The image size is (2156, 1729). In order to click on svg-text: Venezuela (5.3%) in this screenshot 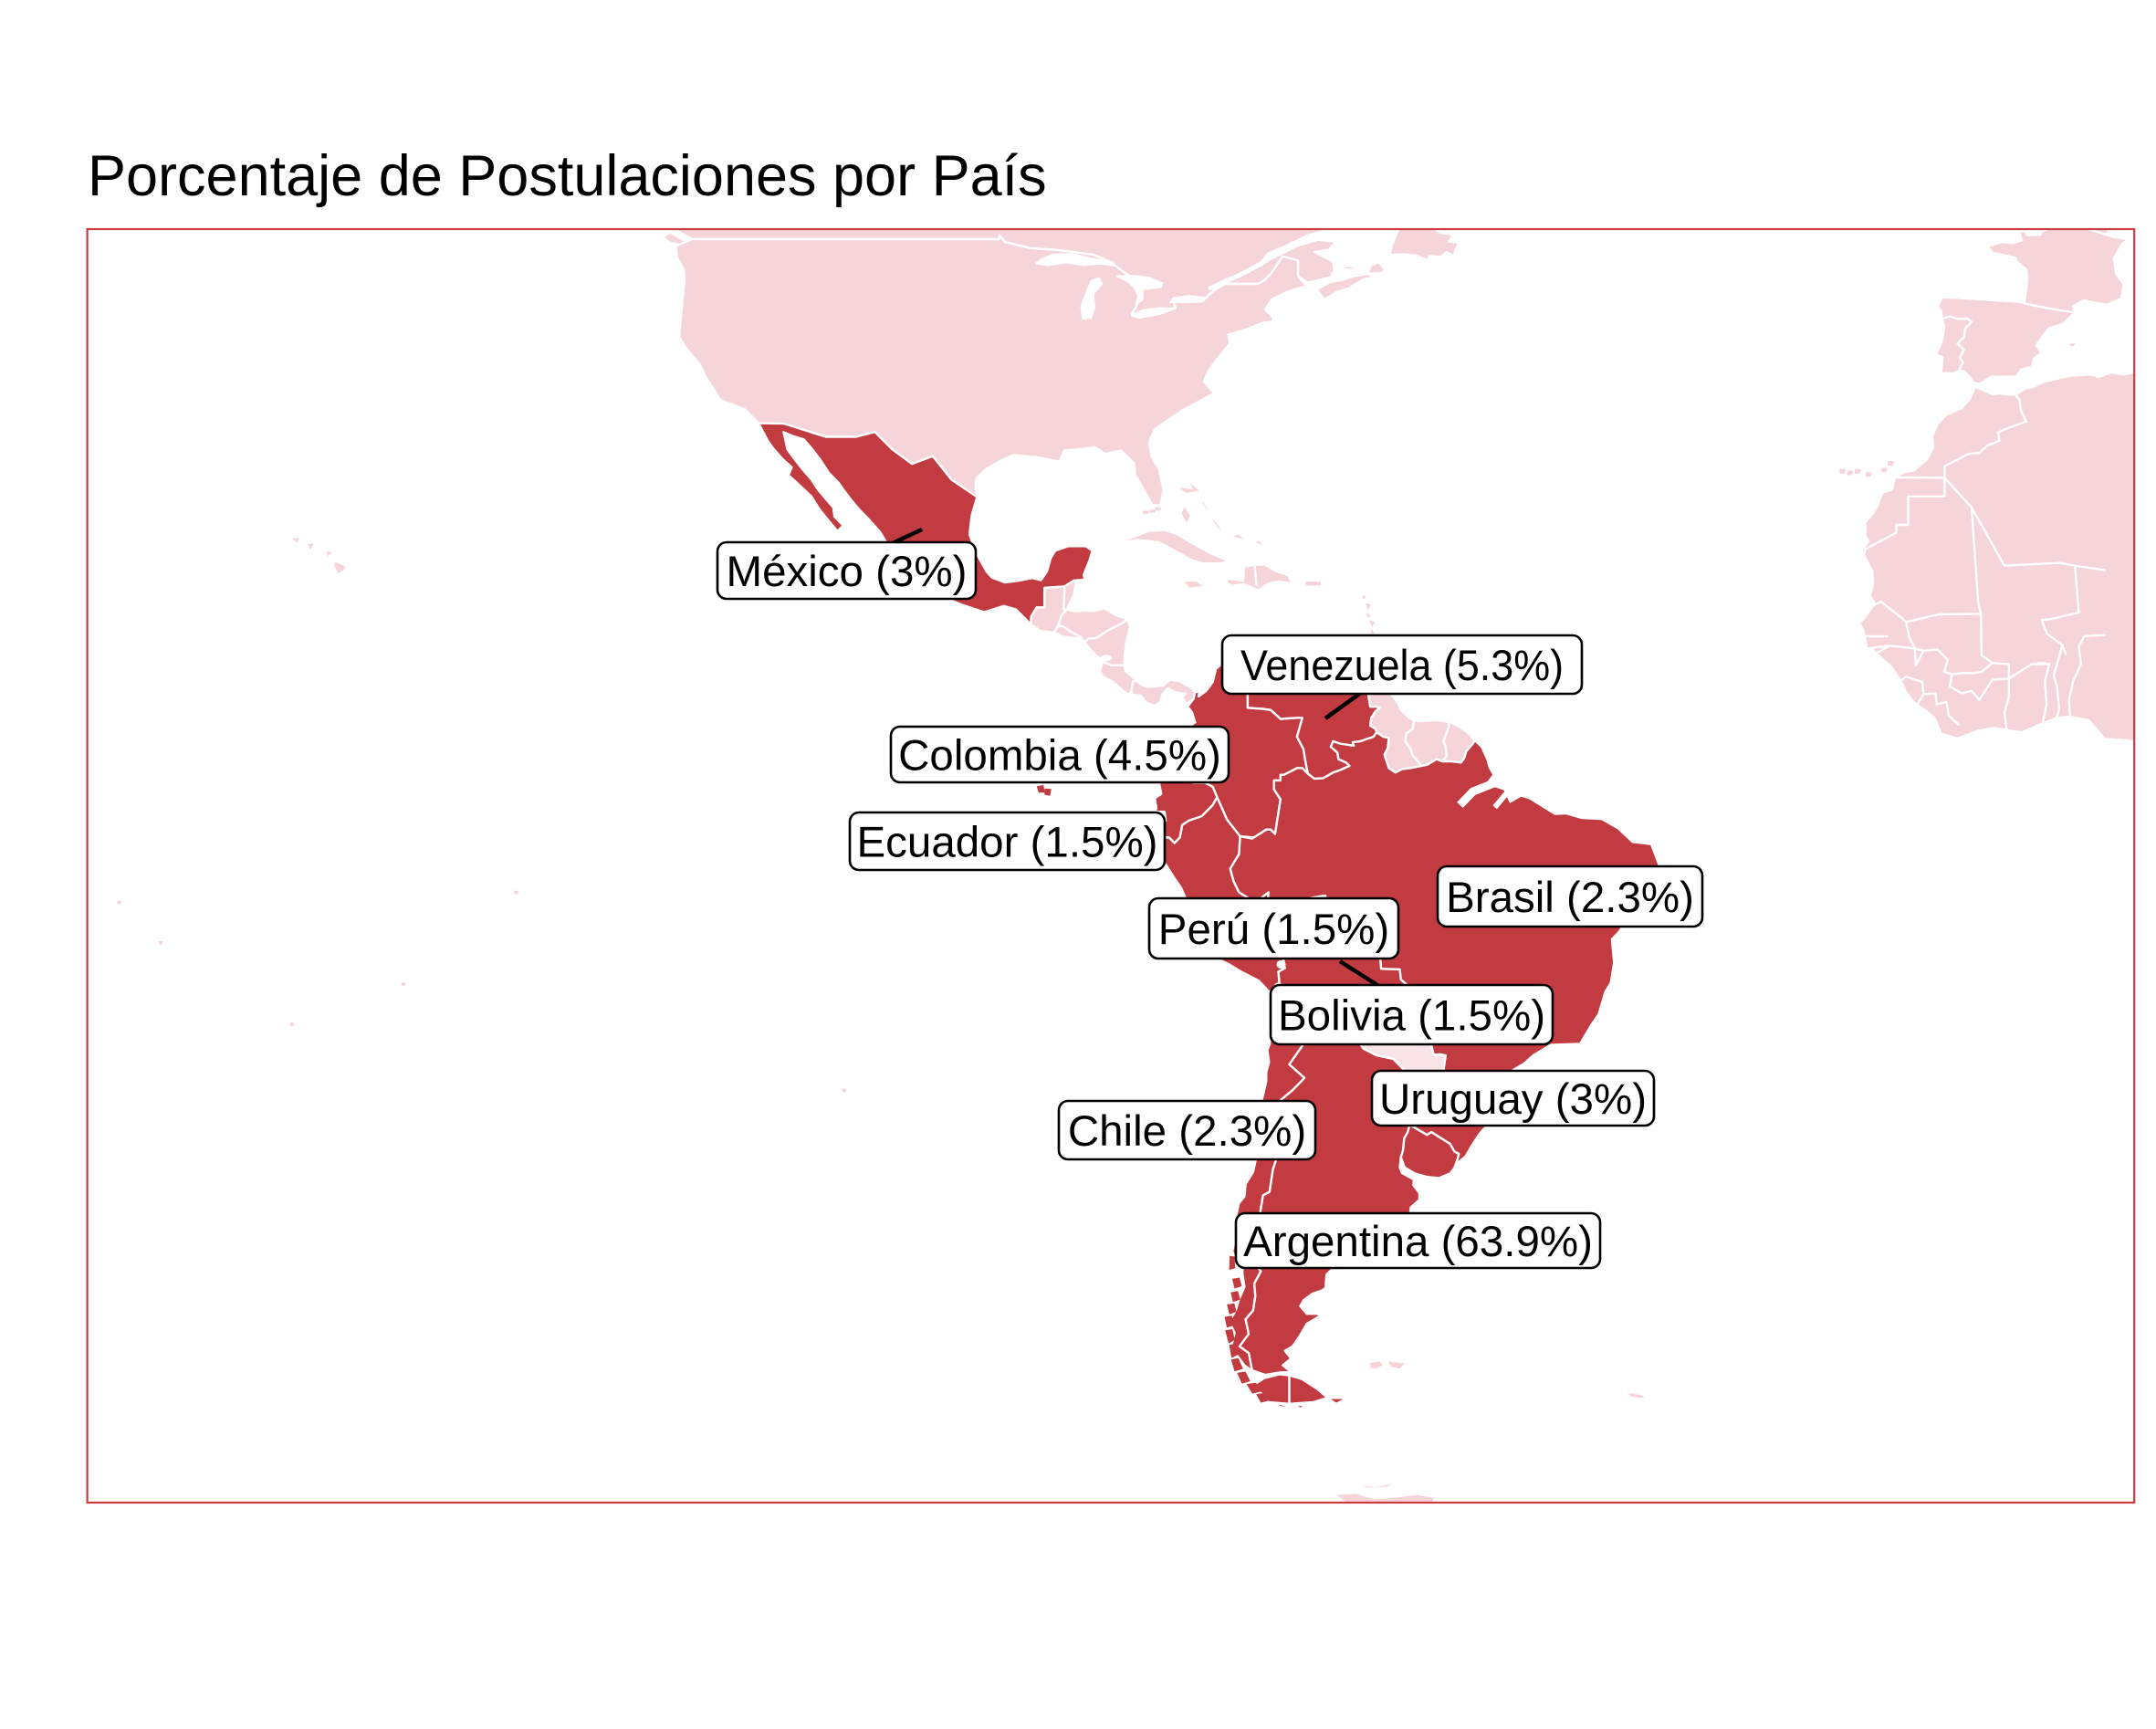, I will do `click(1402, 666)`.